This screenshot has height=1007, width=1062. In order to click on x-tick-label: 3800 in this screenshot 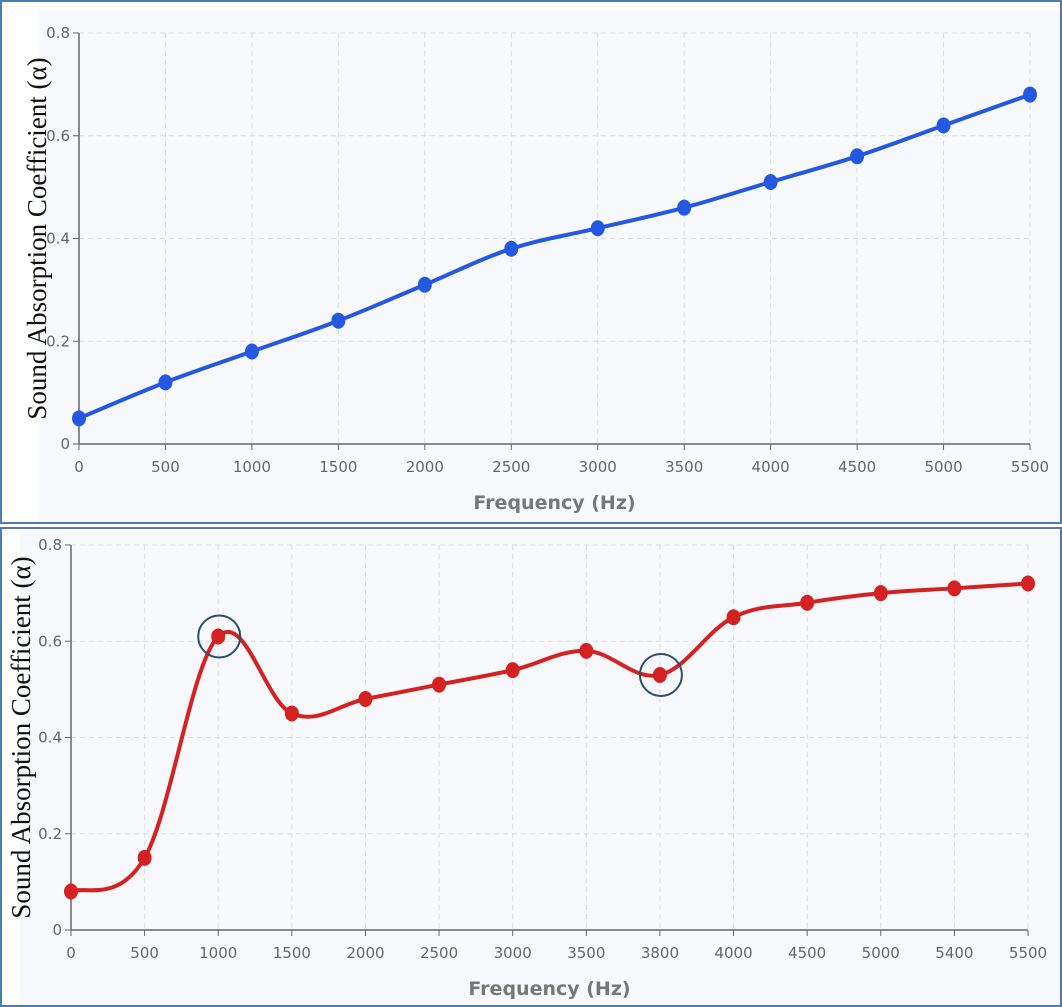, I will do `click(660, 953)`.